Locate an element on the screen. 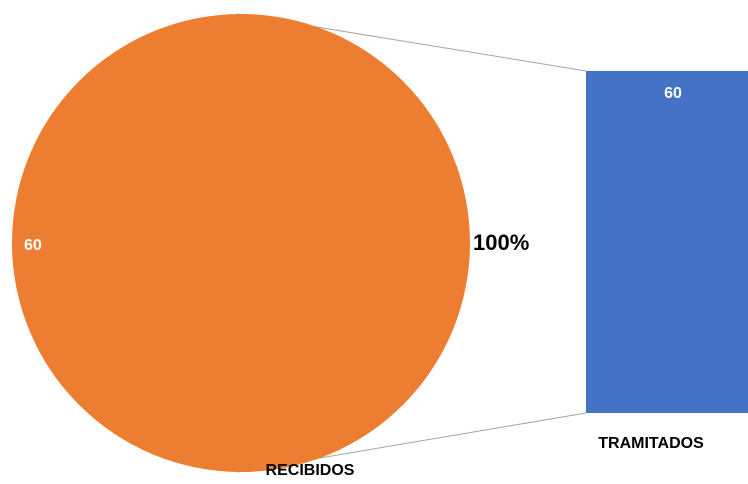 The width and height of the screenshot is (748, 484). pie-data-label: 60 is located at coordinates (33, 245).